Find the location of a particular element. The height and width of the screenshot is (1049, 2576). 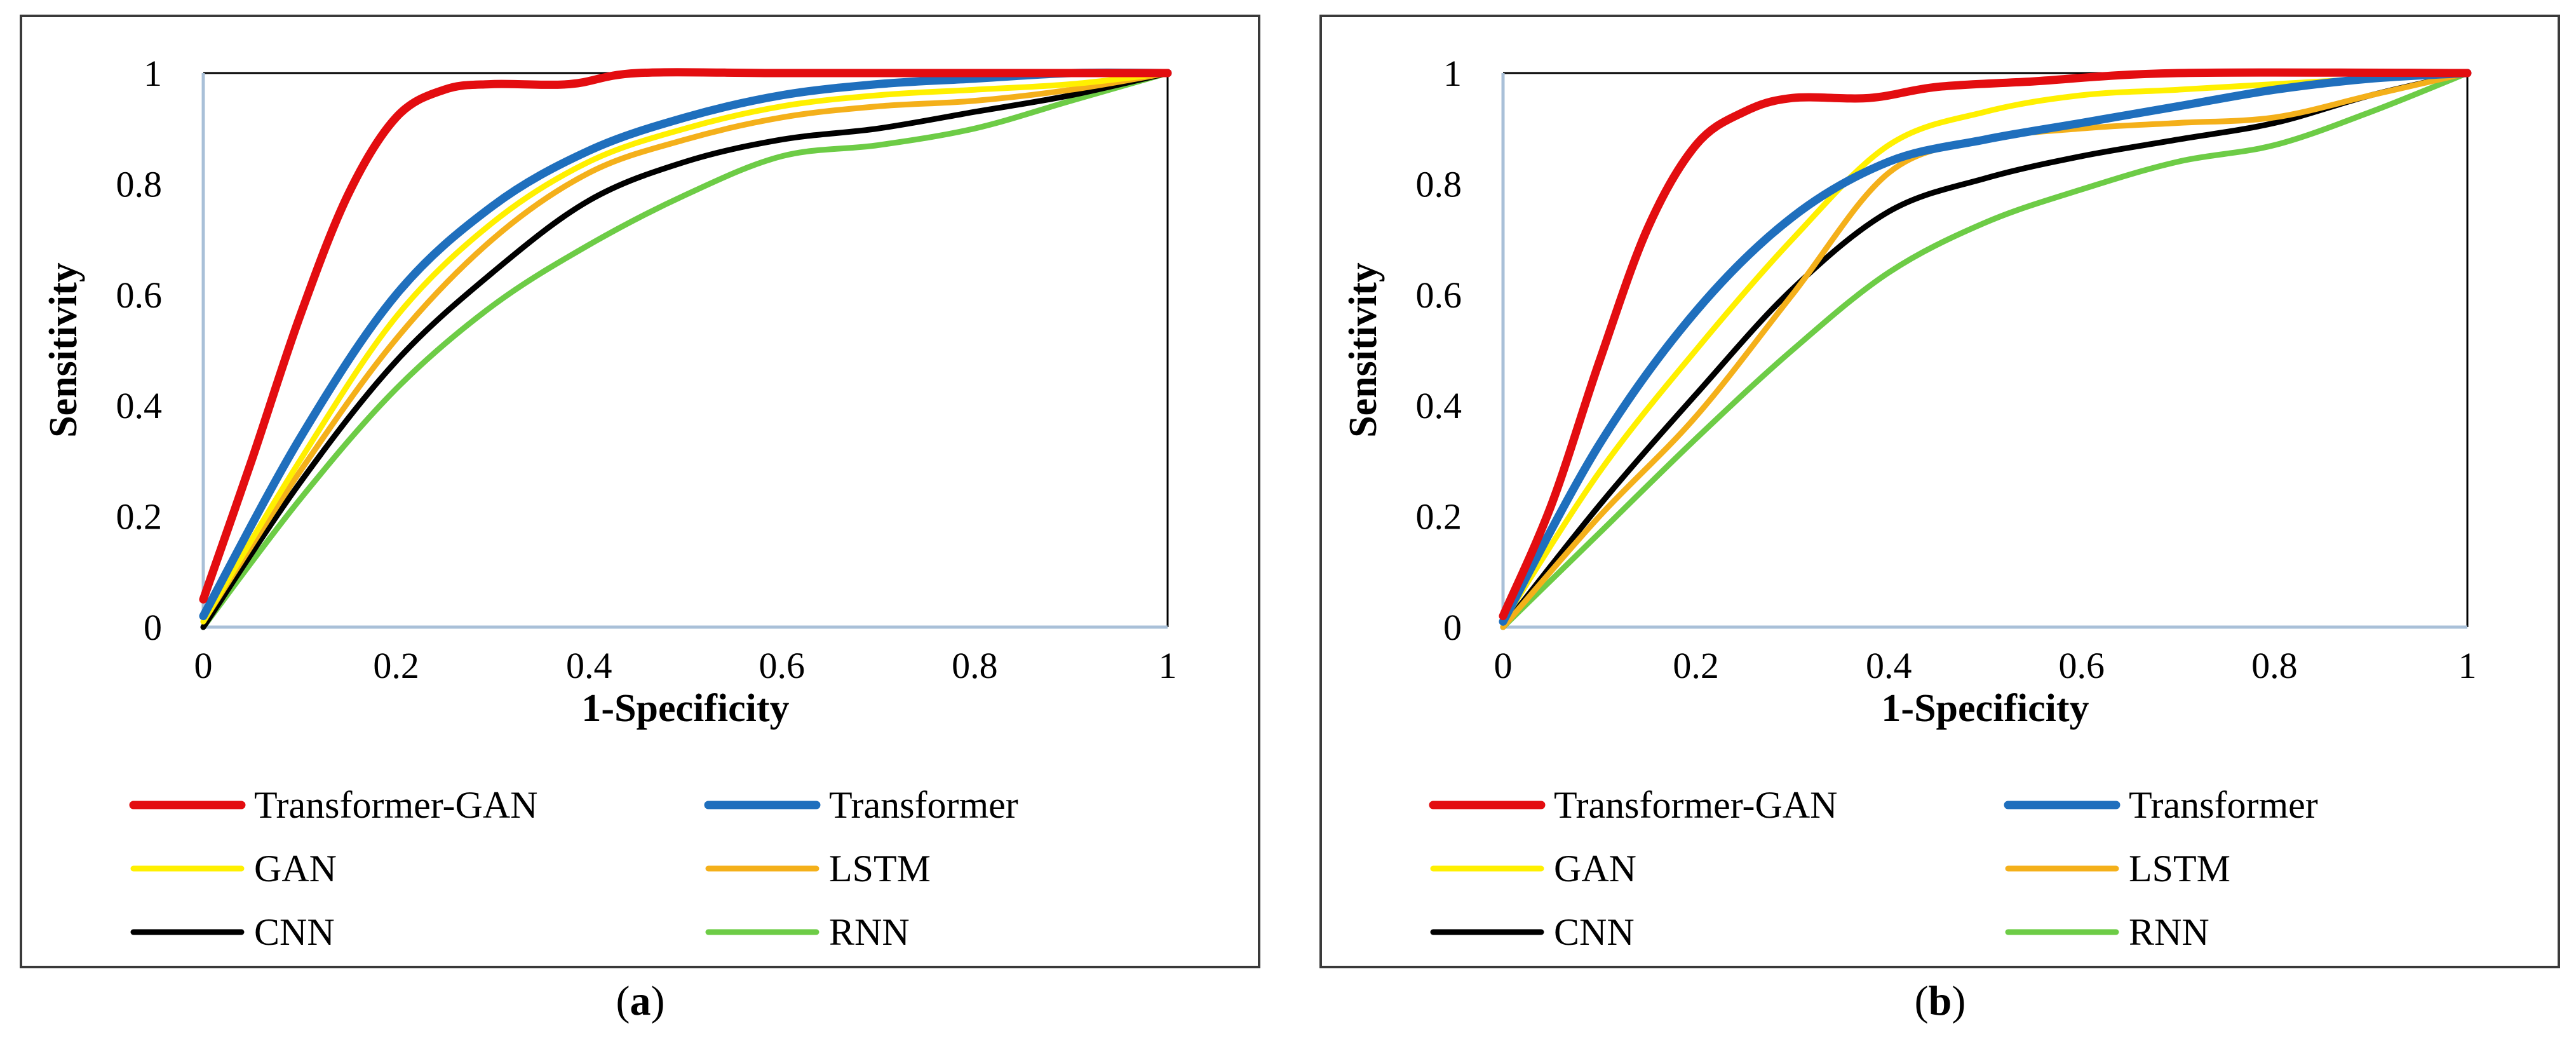

panel-caption-b: (b) is located at coordinates (1940, 1001).